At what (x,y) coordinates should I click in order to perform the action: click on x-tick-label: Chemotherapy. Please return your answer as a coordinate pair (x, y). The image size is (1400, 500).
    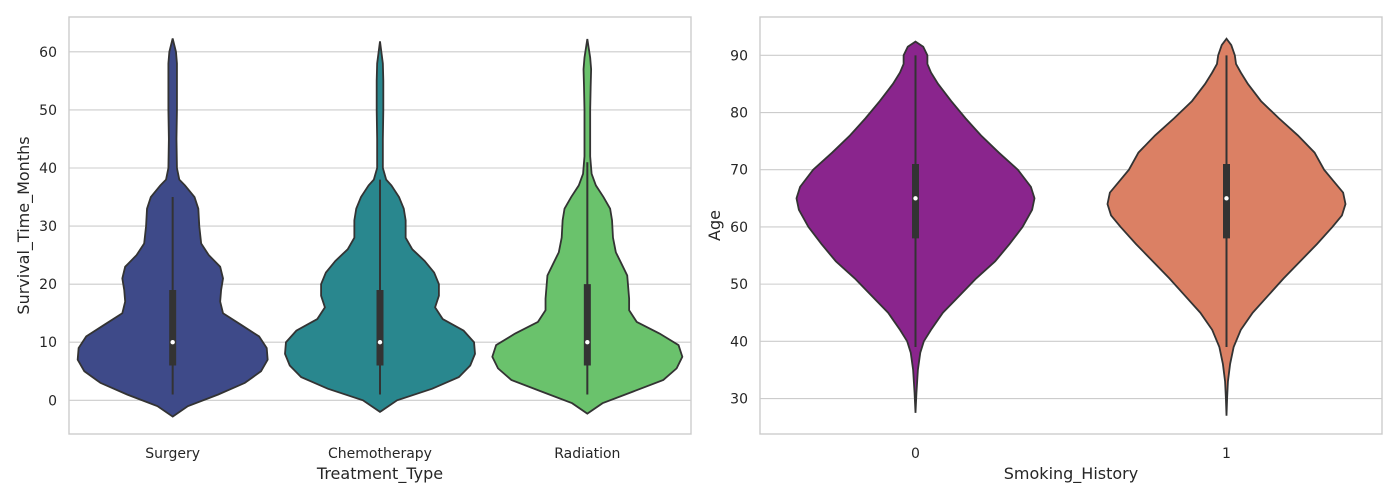
    Looking at the image, I should click on (380, 454).